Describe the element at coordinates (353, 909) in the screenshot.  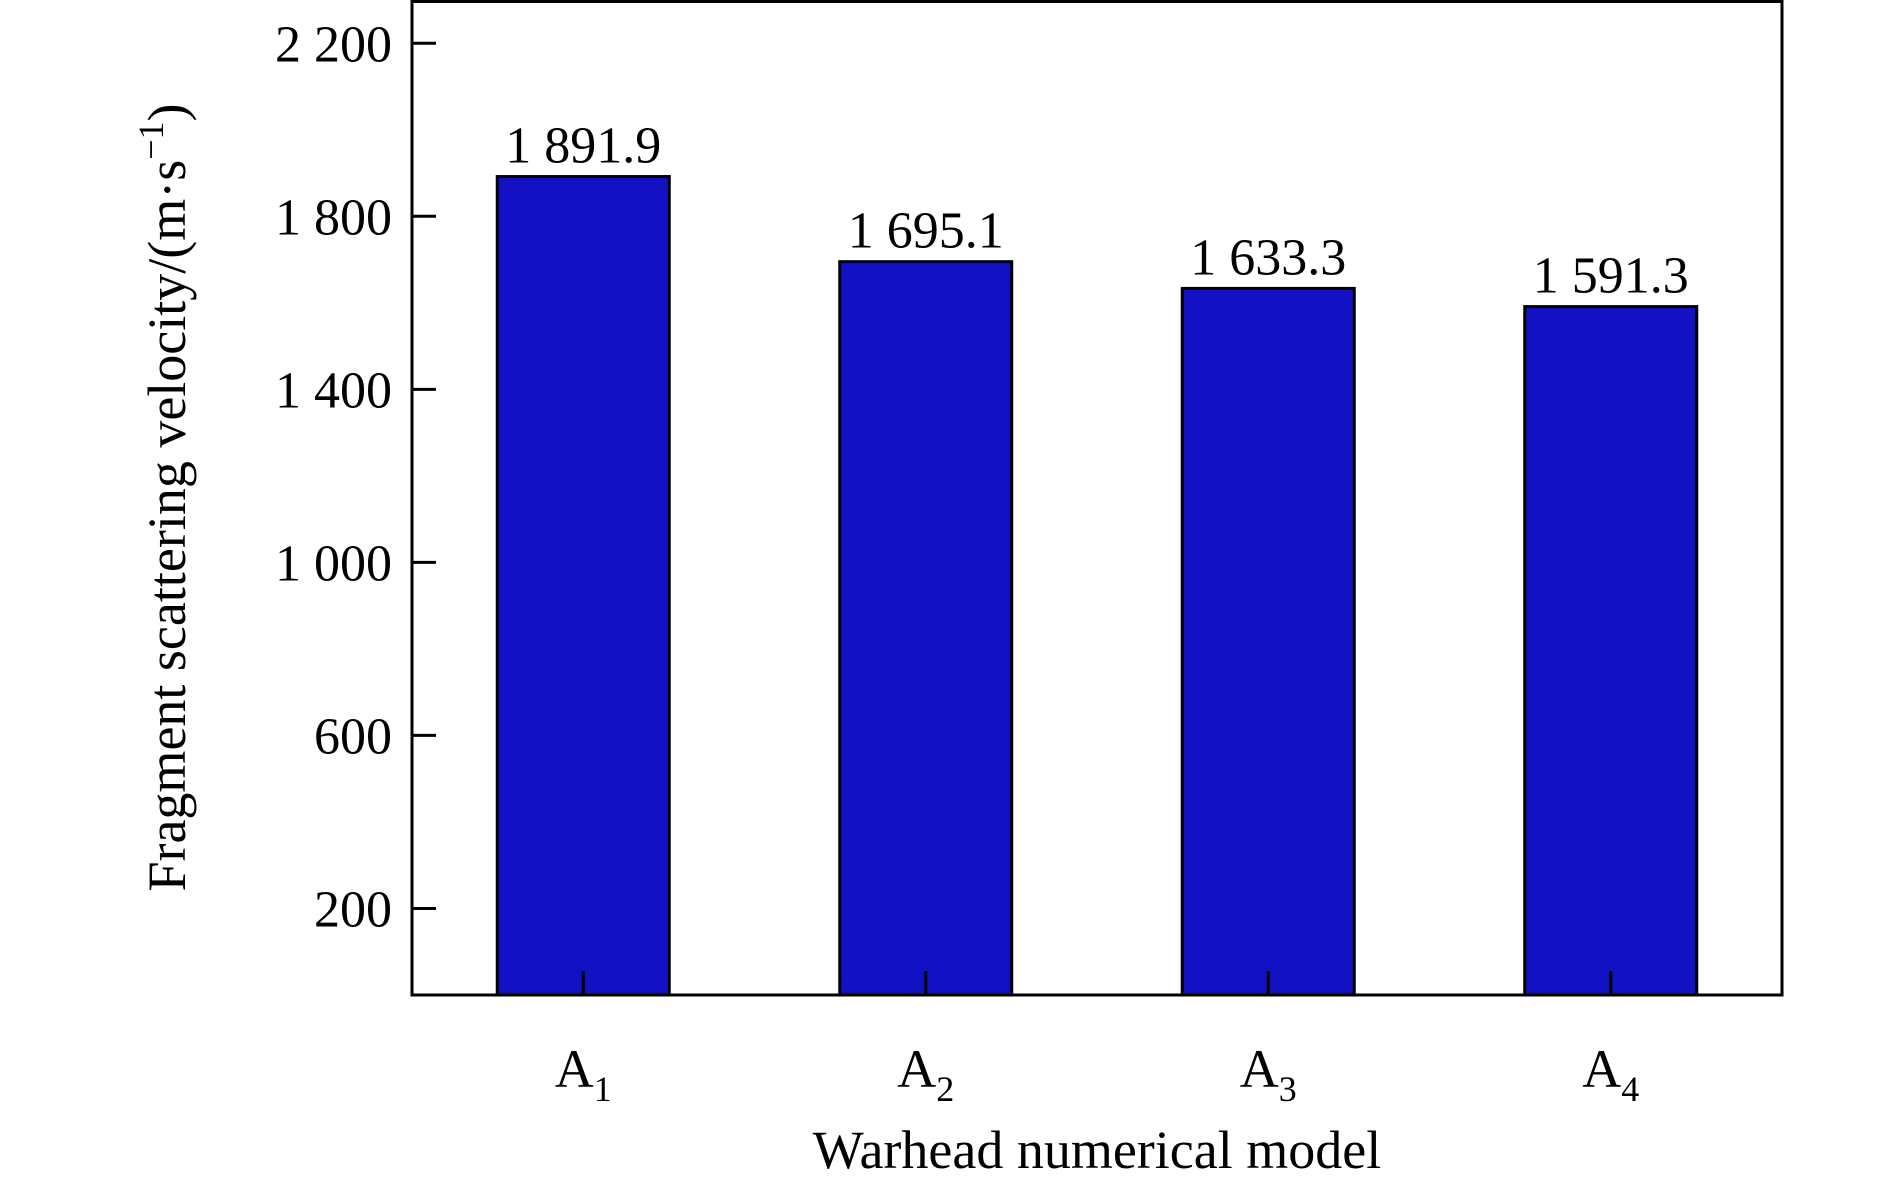
I see `y-tick-label-1: 200` at that location.